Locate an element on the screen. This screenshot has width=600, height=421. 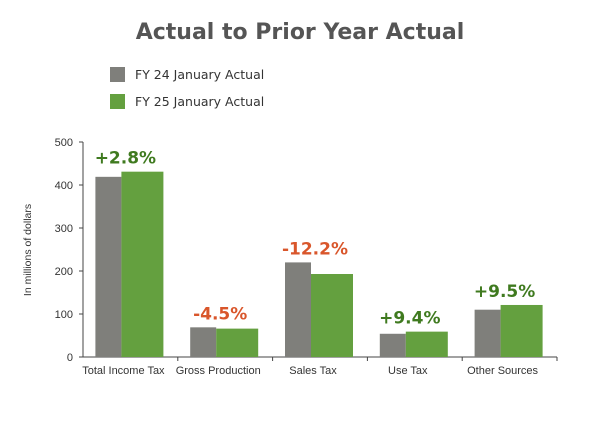
legend-swatch-fy24 is located at coordinates (117, 74).